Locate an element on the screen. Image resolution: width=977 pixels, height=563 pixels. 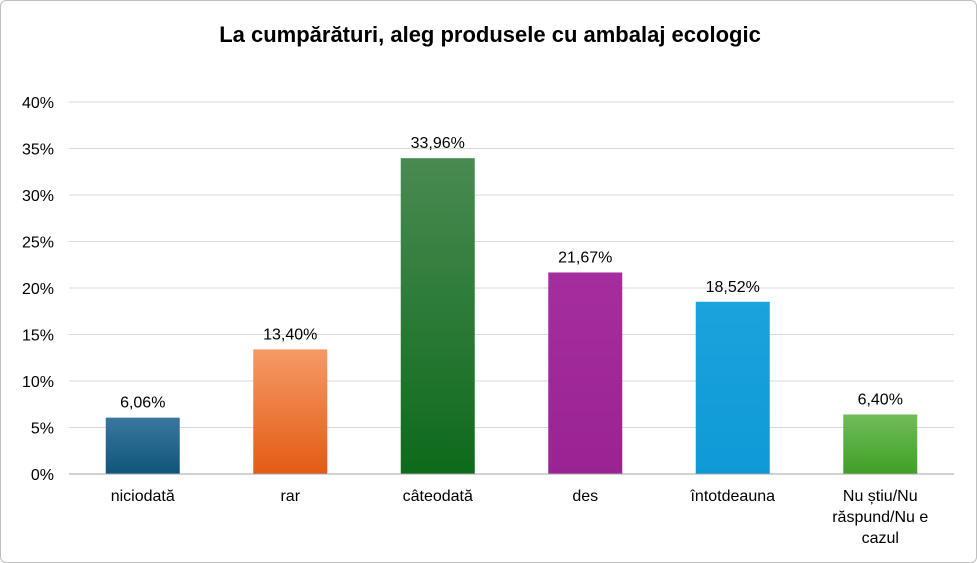
x-tick-label: întotdeauna is located at coordinates (732, 496).